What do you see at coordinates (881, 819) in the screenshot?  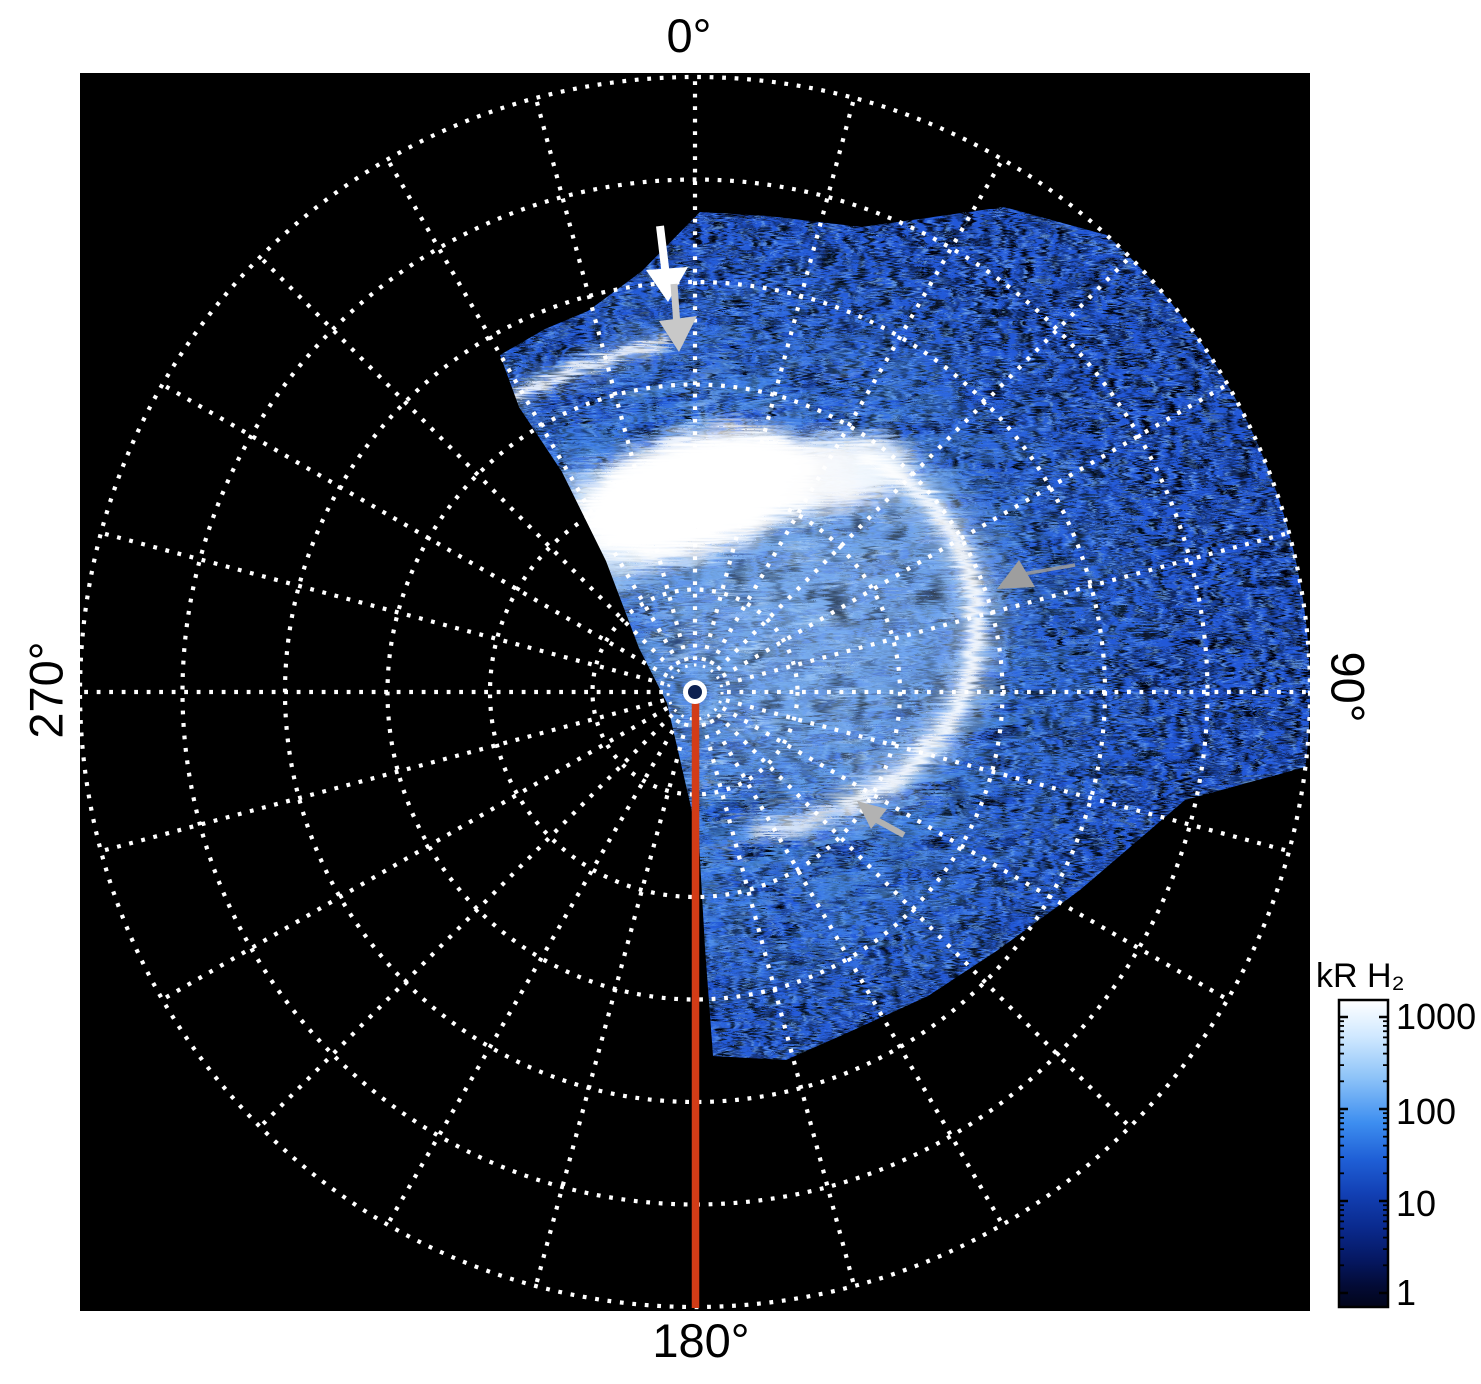 I see `gray-arrow-south` at bounding box center [881, 819].